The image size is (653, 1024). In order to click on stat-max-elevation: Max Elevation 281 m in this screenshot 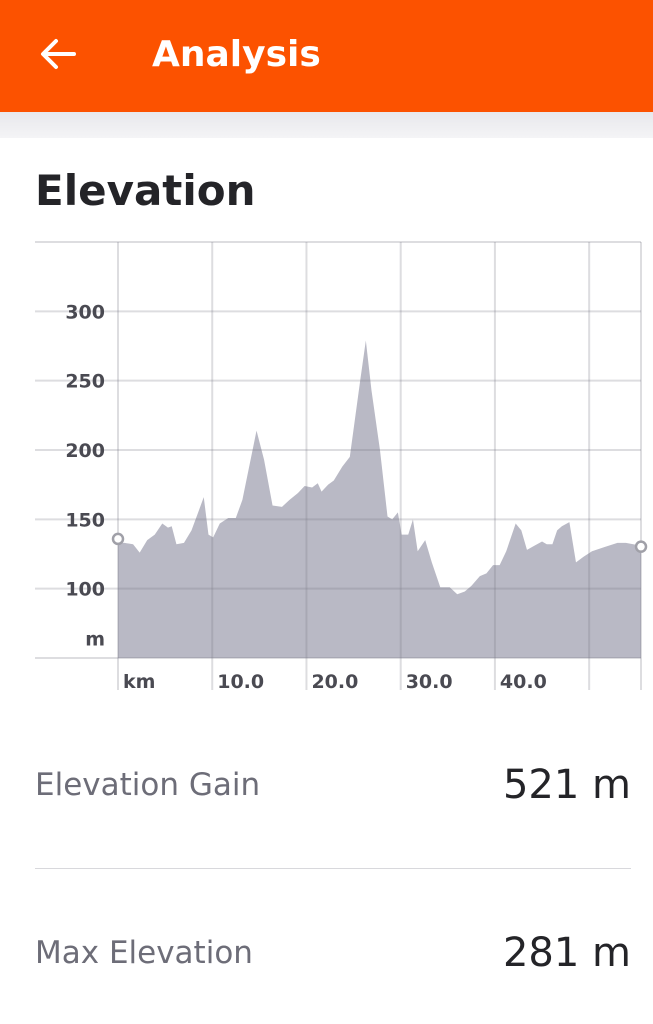, I will do `click(333, 953)`.